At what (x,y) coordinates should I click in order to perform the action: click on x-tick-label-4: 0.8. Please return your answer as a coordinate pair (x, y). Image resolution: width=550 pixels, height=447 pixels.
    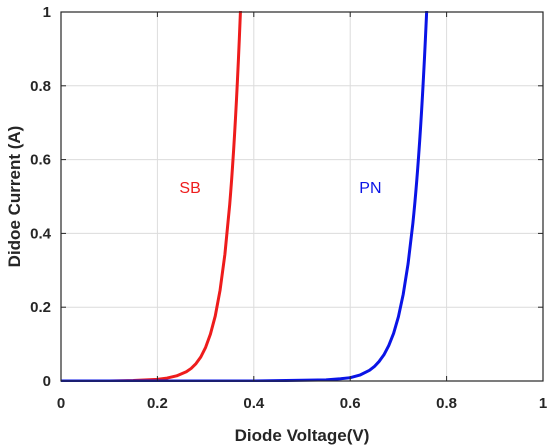
    Looking at the image, I should click on (446, 403).